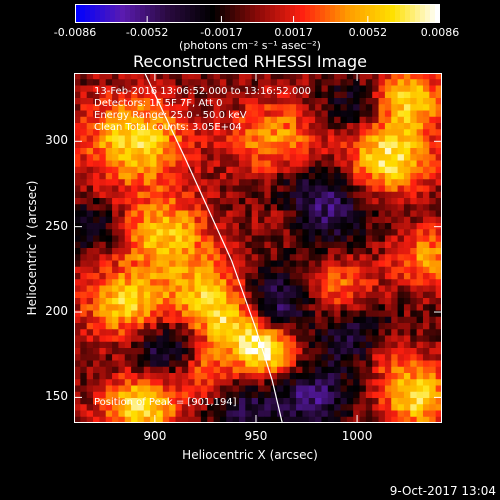 This screenshot has height=500, width=500. Describe the element at coordinates (158, 103) in the screenshot. I see `detectors-text: Detectors: 1F 5F 7F, Att 0` at that location.